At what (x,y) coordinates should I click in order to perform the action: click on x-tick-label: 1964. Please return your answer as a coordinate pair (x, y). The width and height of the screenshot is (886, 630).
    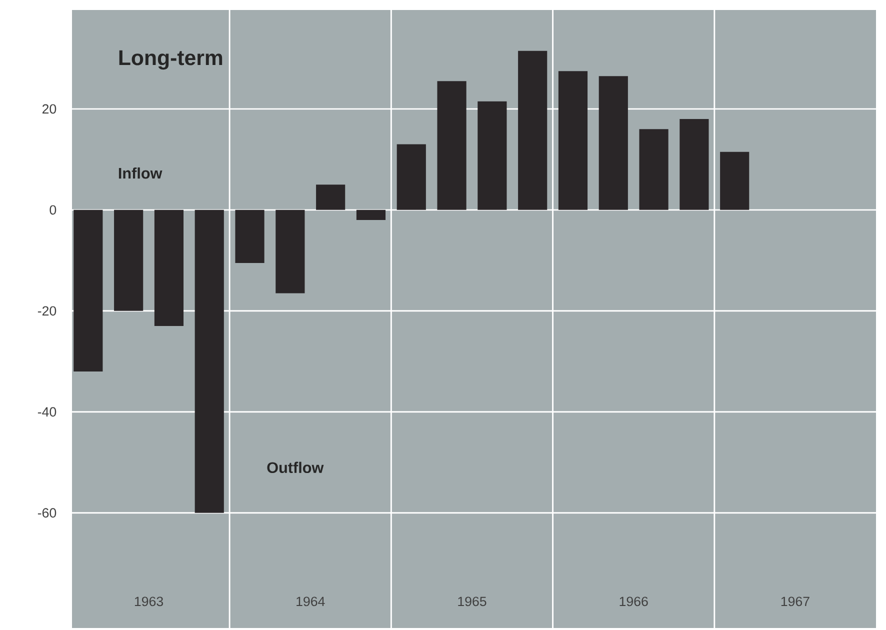
    Looking at the image, I should click on (310, 601).